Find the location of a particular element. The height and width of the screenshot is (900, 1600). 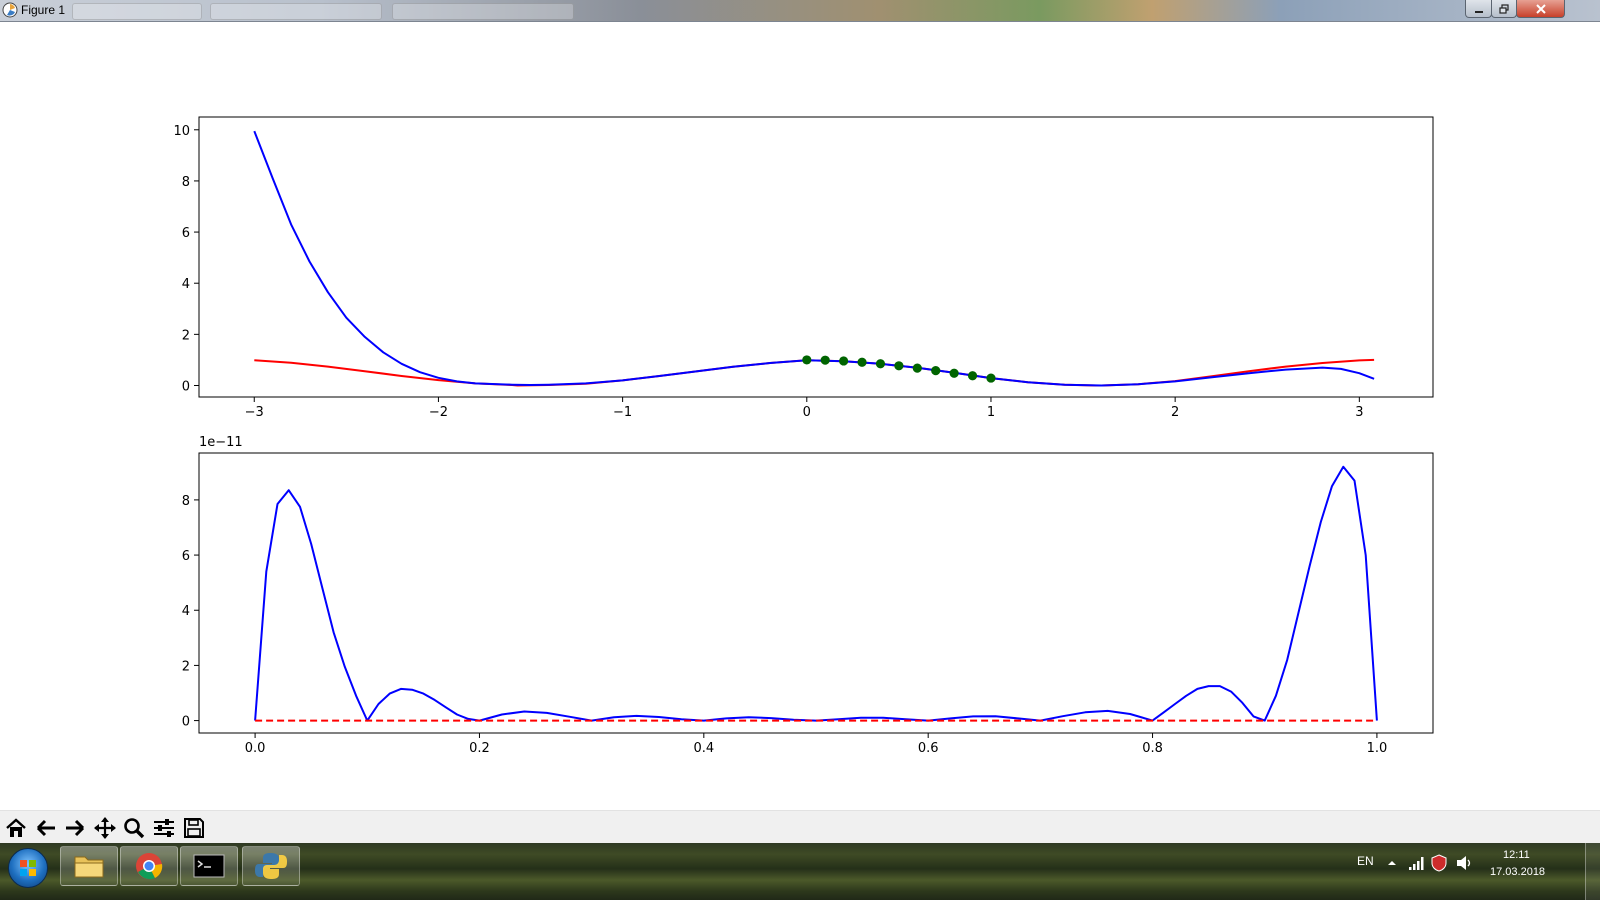

taskbar: EN 12:11 17.03.2018 is located at coordinates (800, 871).